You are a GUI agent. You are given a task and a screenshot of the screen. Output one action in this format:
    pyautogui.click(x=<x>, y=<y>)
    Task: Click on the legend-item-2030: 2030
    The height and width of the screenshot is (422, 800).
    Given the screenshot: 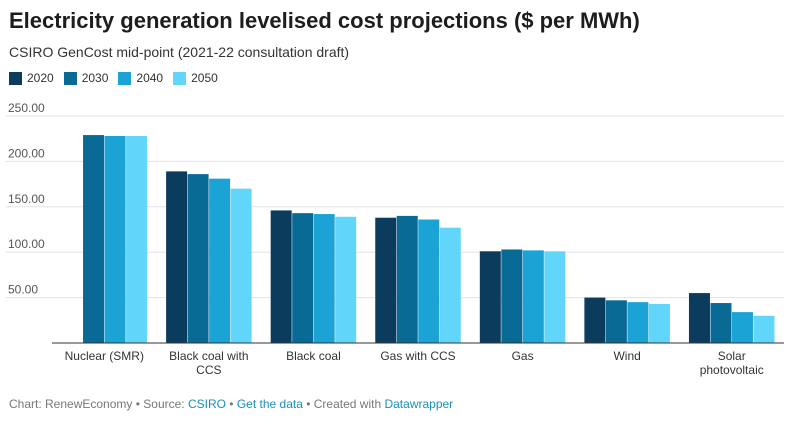 What is the action you would take?
    pyautogui.click(x=86, y=78)
    